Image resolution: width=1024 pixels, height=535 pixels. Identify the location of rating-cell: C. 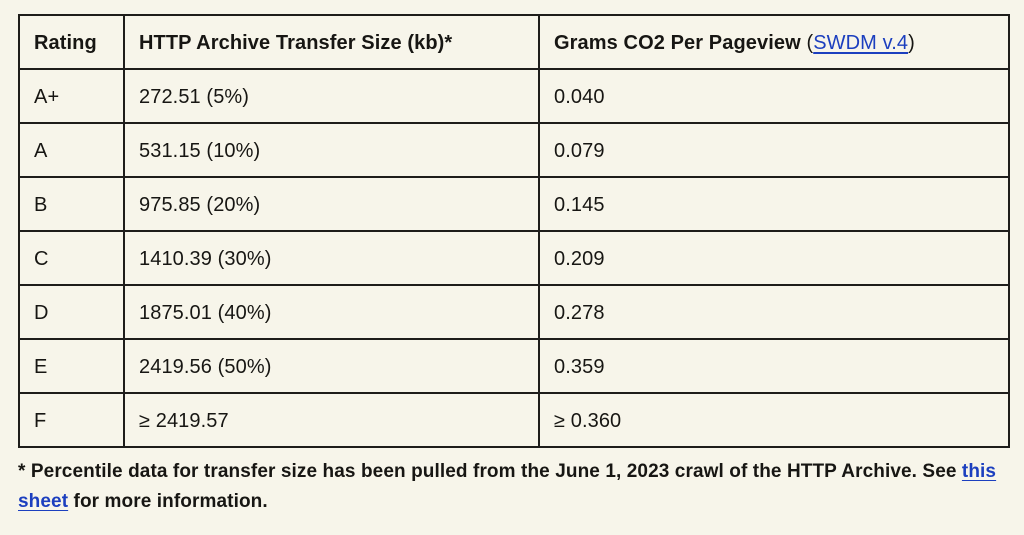
(71, 258).